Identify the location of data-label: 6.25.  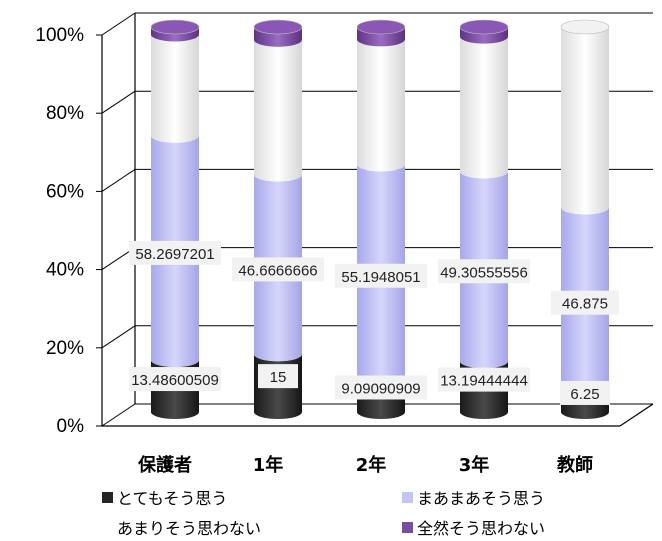
(584, 394).